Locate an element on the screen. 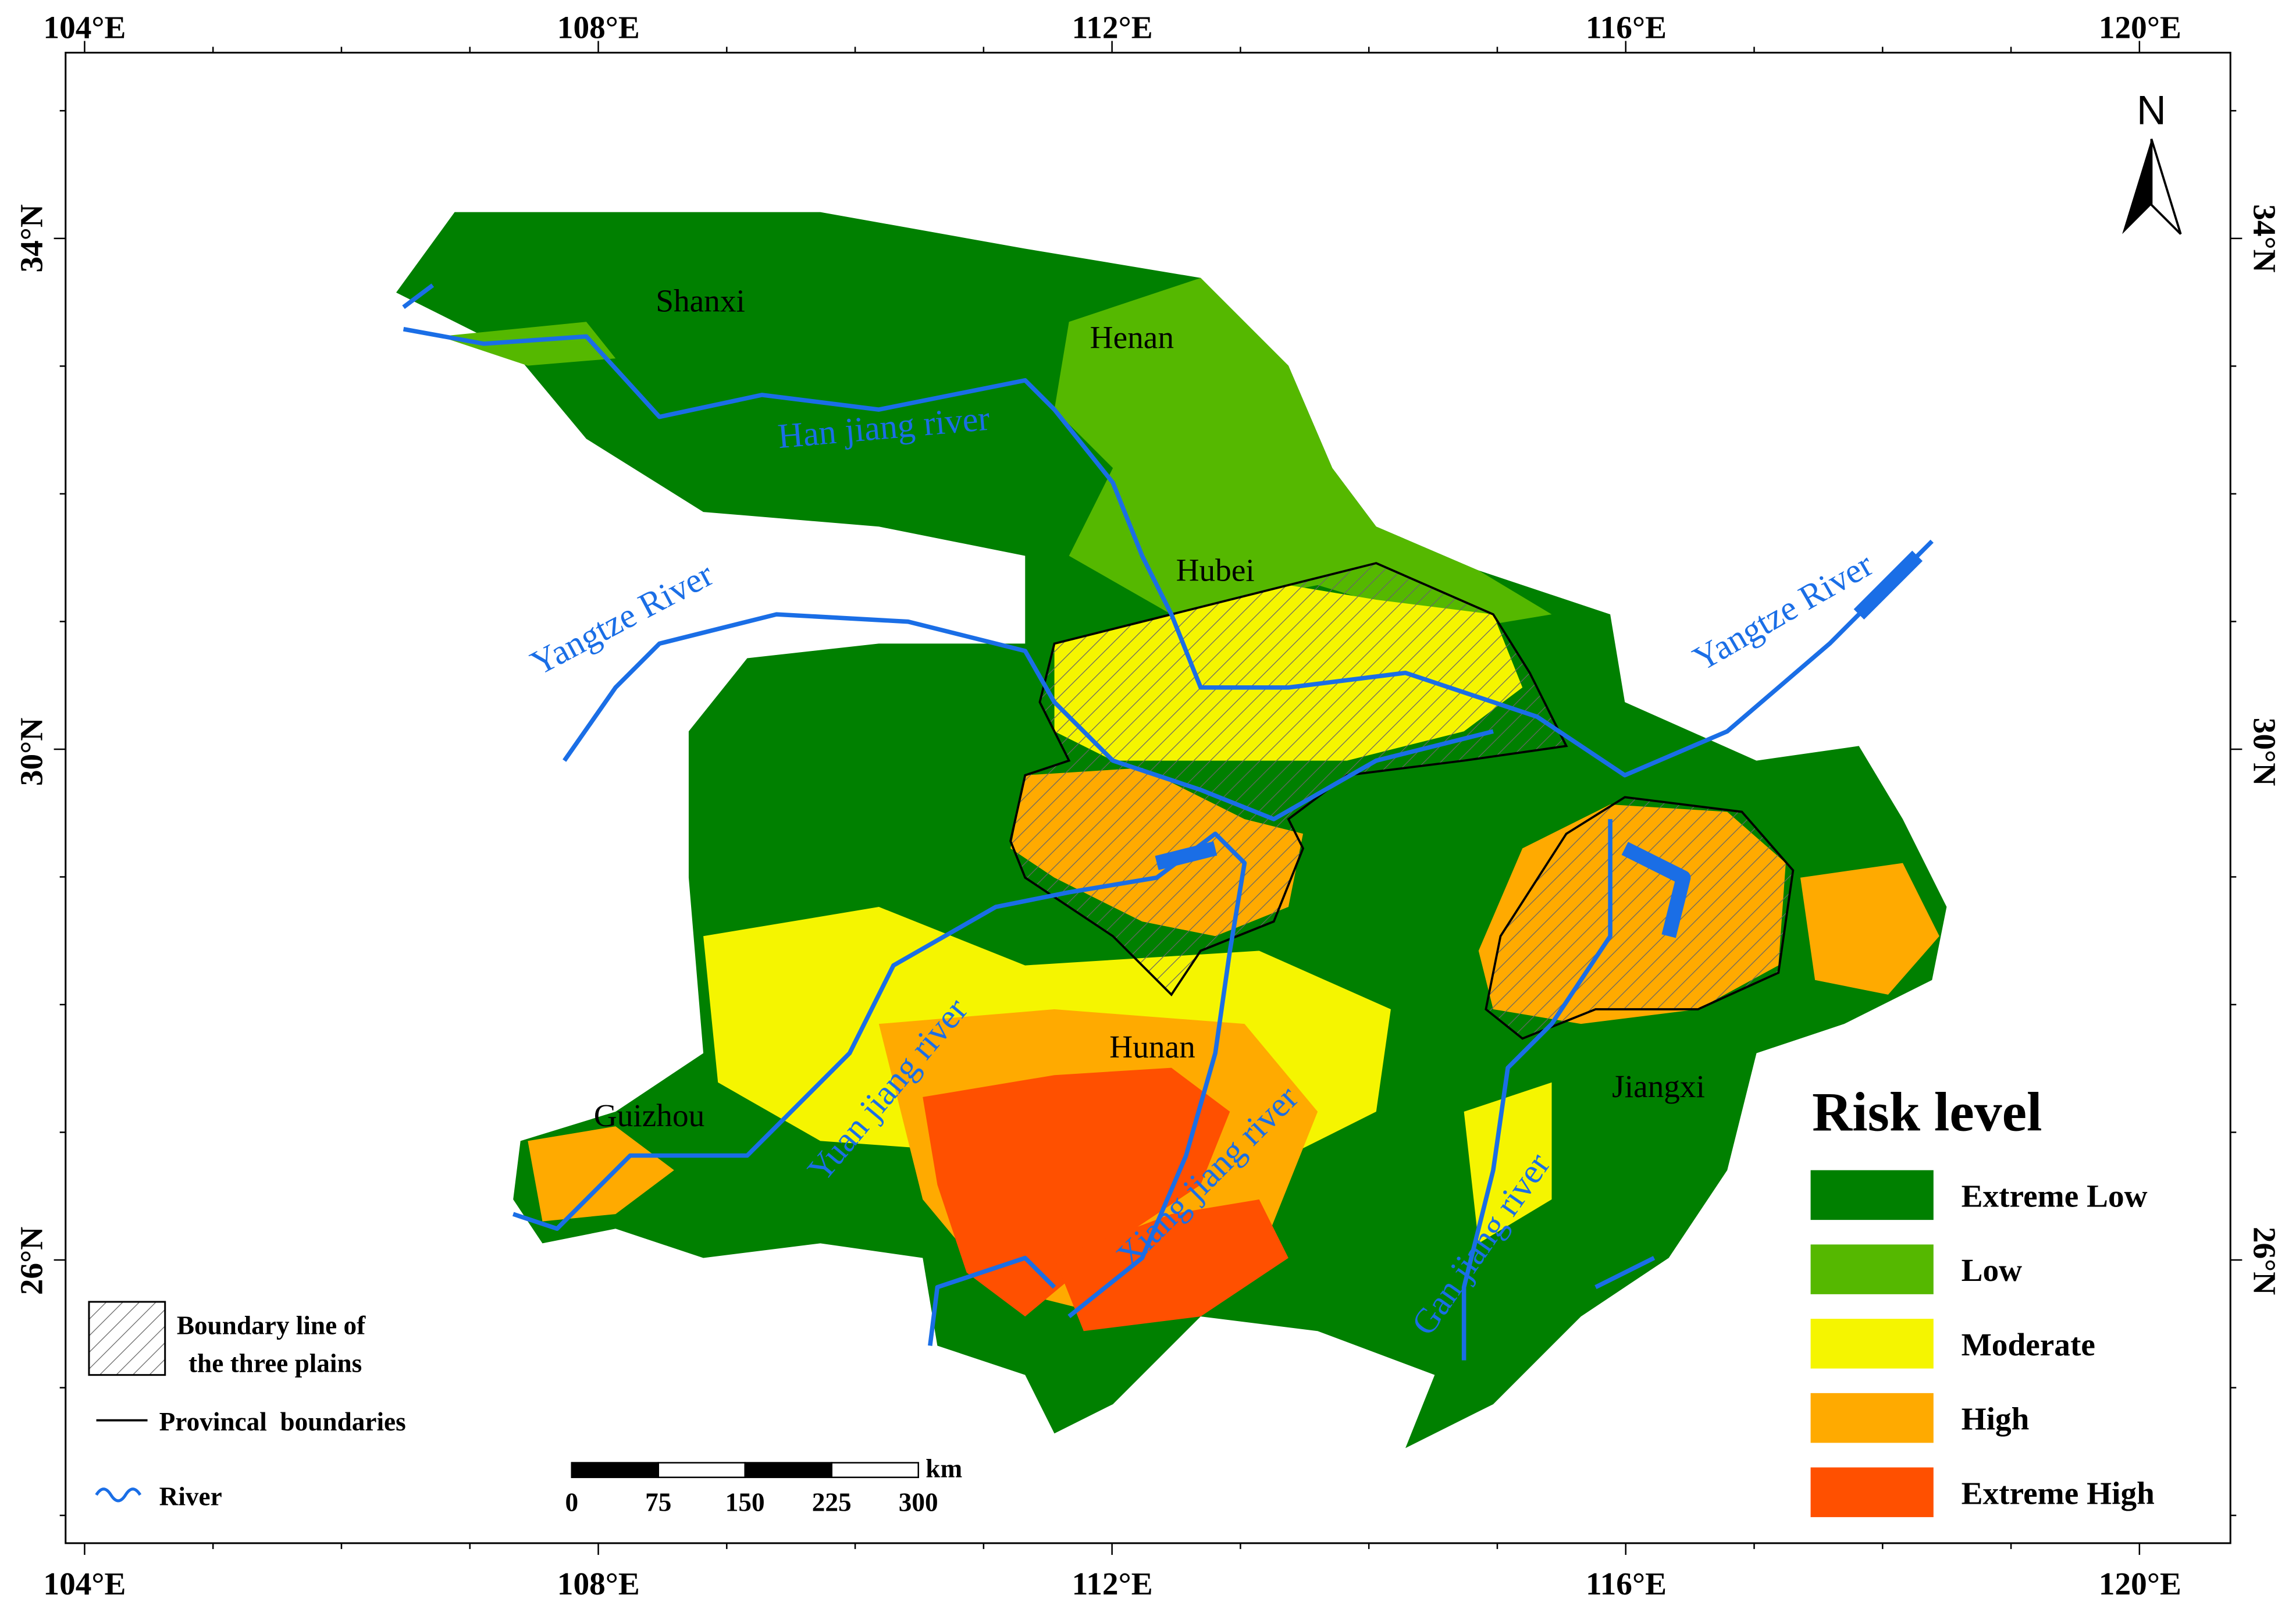 This screenshot has width=2296, height=1609. legend-title: Risk level is located at coordinates (1927, 1112).